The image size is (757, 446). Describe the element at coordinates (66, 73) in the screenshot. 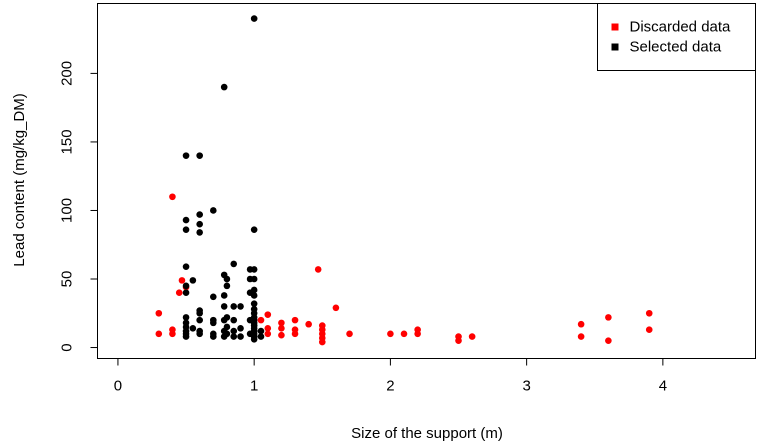

I see `y-tick-label: 200` at that location.